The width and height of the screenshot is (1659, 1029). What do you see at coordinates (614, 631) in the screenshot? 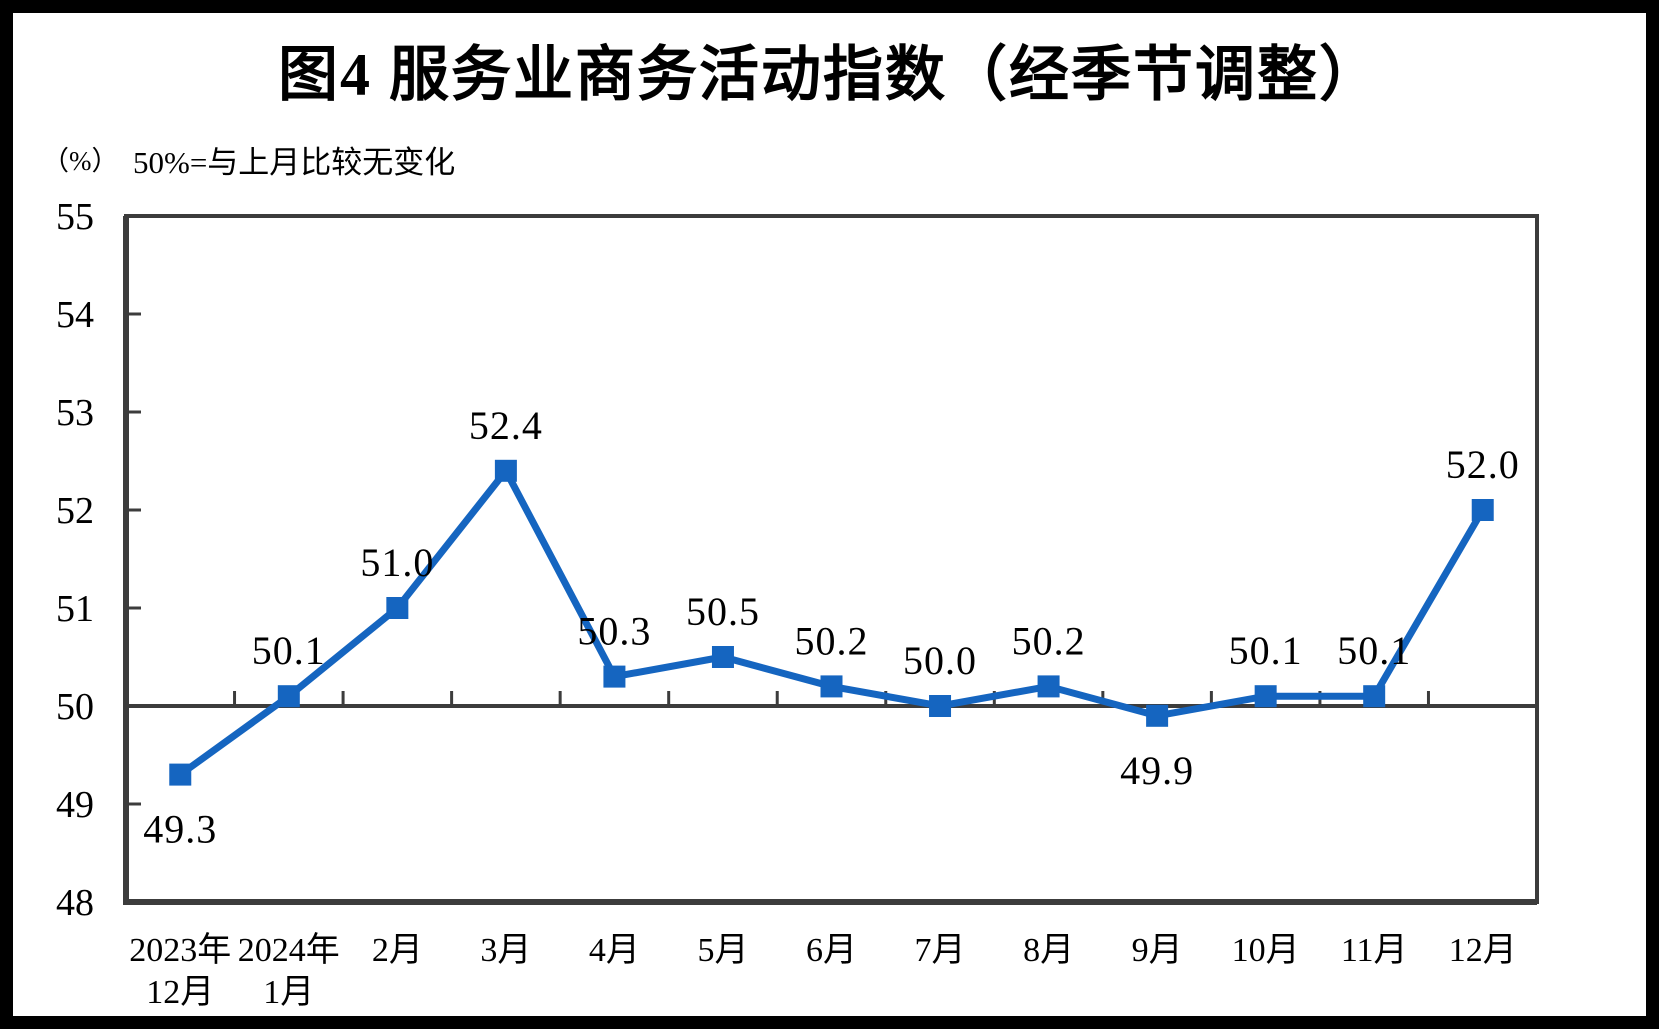
I see `data-label: 50.3` at bounding box center [614, 631].